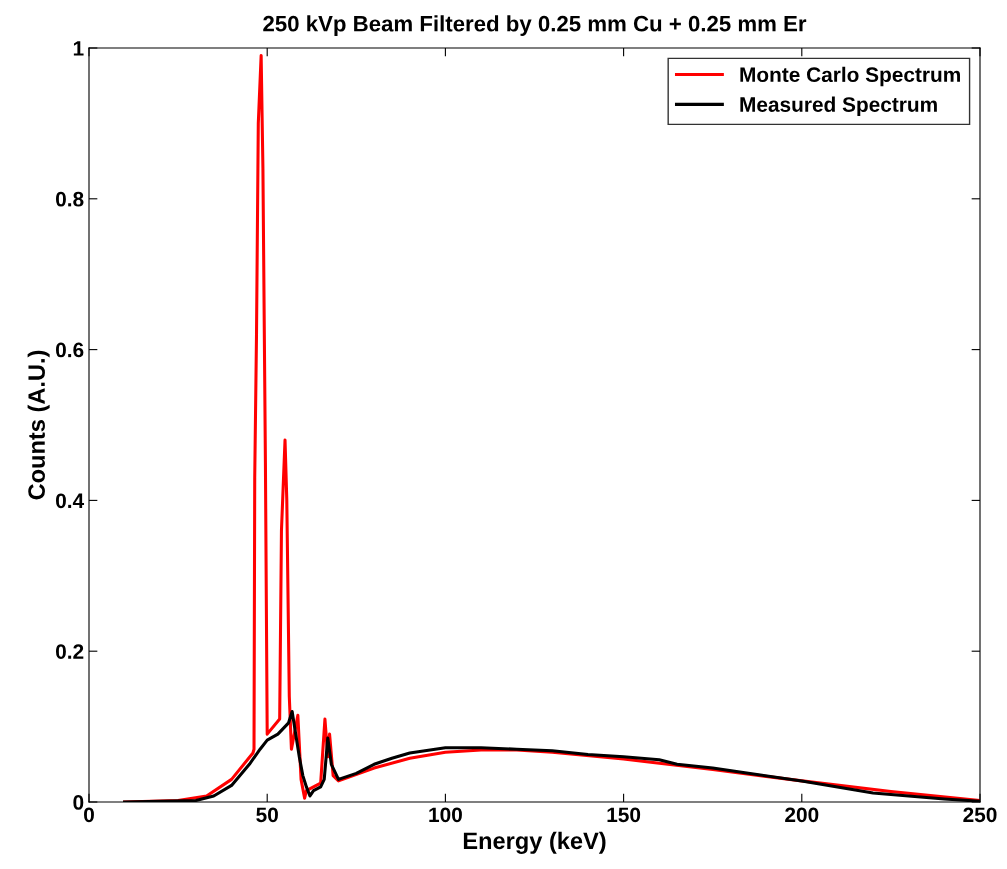  Describe the element at coordinates (70, 199) in the screenshot. I see `y-tick-label: 0.8` at that location.